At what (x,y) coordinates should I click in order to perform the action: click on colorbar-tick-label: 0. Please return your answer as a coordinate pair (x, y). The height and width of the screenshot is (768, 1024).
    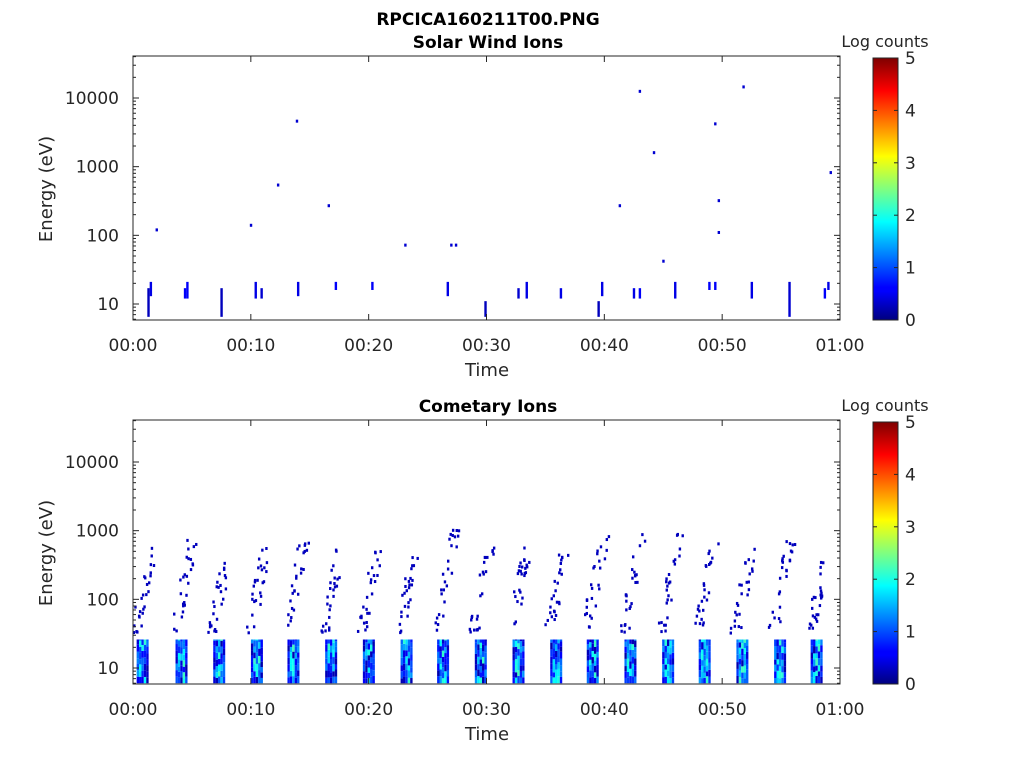
    Looking at the image, I should click on (910, 685).